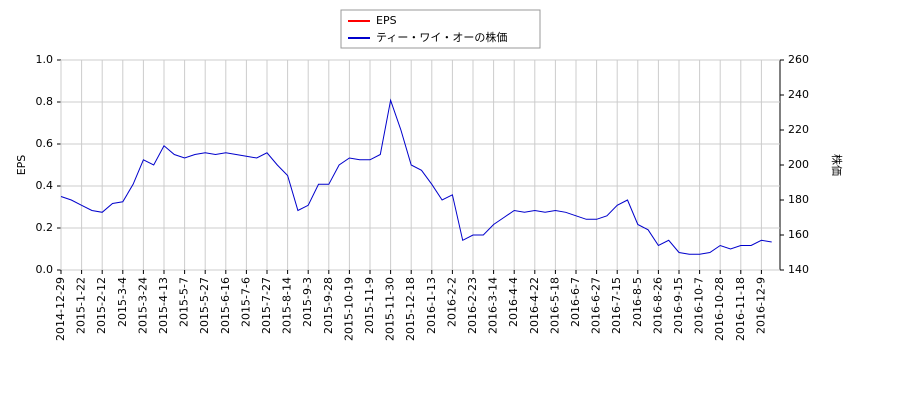  Describe the element at coordinates (798, 234) in the screenshot. I see `y2-tick-label: 160` at that location.